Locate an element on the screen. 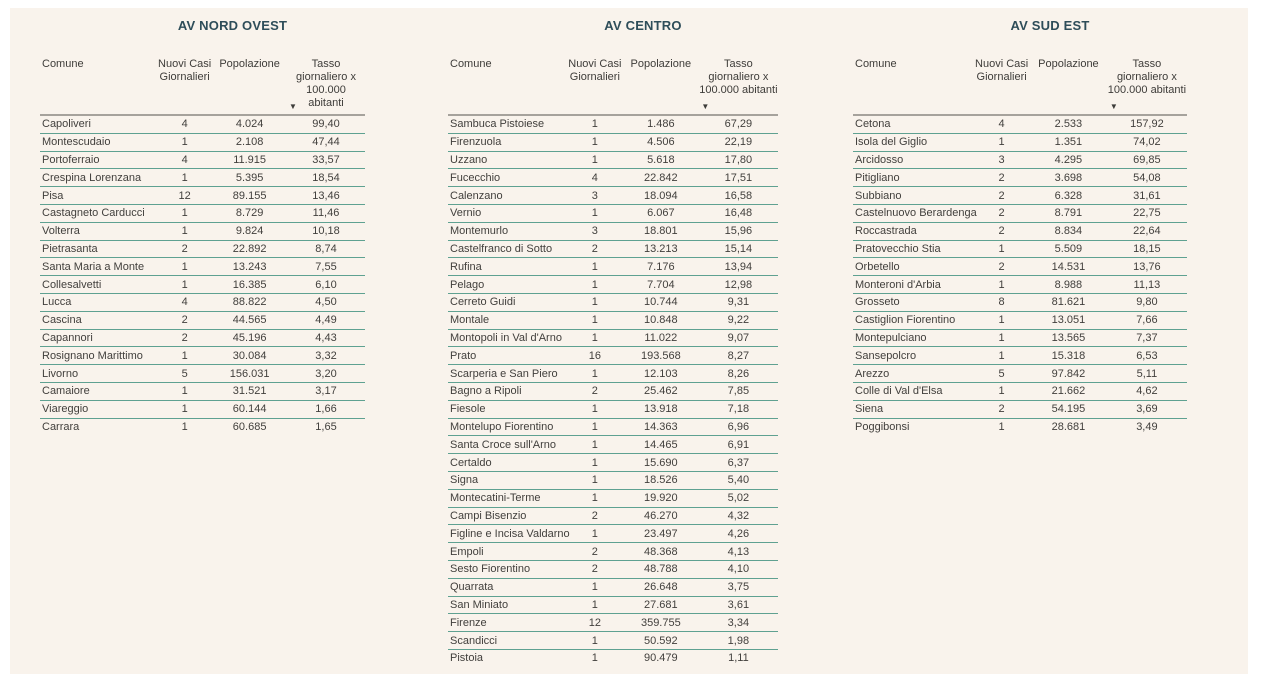 The width and height of the screenshot is (1280, 674). comune-cell: Livorno is located at coordinates (98, 373).